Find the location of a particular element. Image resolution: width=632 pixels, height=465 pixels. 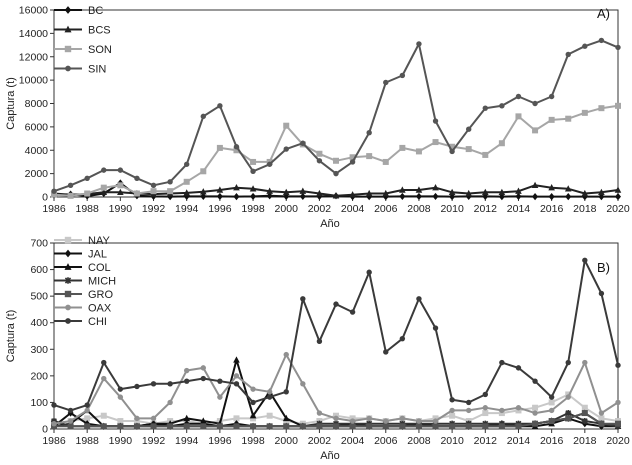

legend-marker-mich is located at coordinates (68, 280).